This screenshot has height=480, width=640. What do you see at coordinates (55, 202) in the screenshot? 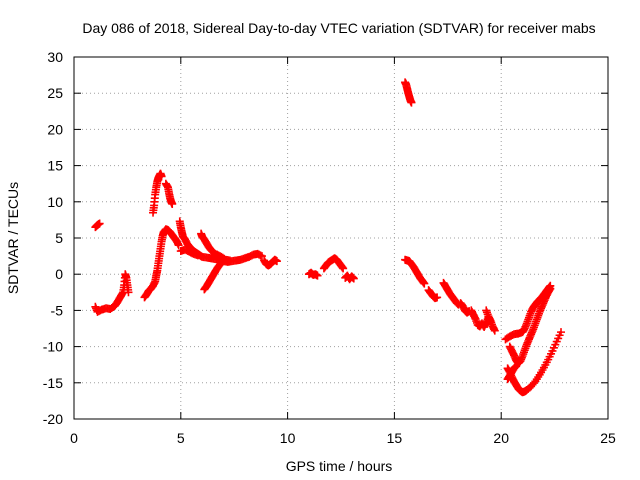
I see `y-tick-label: 10` at bounding box center [55, 202].